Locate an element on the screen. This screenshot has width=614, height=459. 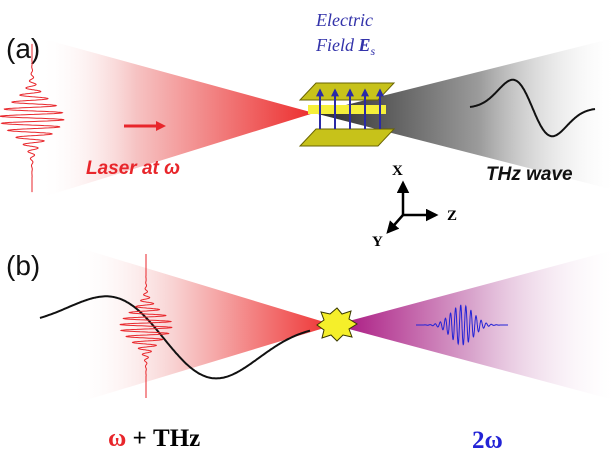
input-omega: ω is located at coordinates (117, 438).